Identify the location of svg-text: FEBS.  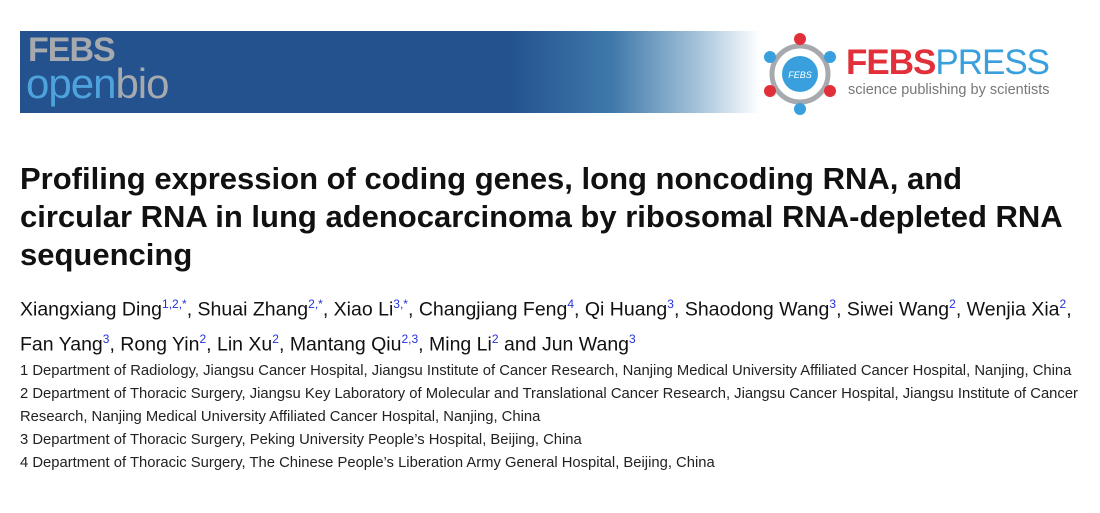
(800, 75).